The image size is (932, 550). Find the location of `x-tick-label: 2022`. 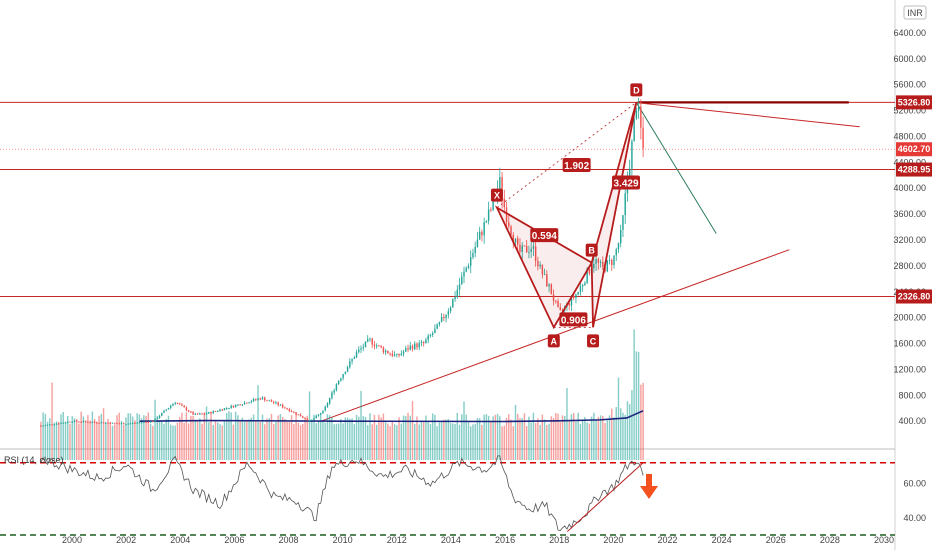

x-tick-label: 2022 is located at coordinates (667, 540).